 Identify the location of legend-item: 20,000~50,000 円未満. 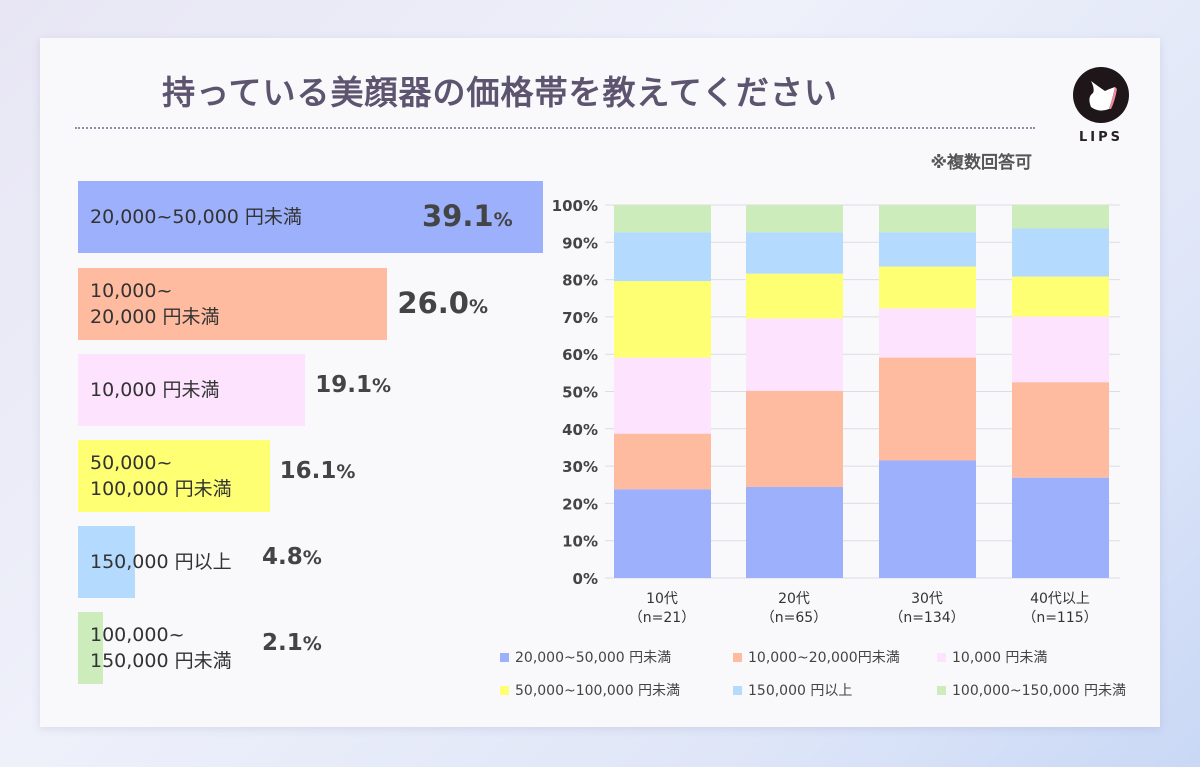
(585, 657).